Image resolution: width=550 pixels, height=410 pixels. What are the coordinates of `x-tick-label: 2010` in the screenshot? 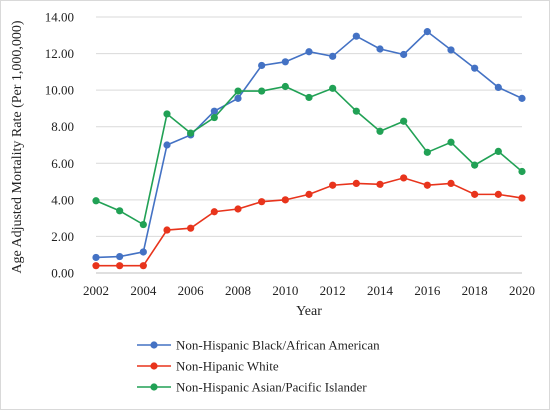 It's located at (285, 290).